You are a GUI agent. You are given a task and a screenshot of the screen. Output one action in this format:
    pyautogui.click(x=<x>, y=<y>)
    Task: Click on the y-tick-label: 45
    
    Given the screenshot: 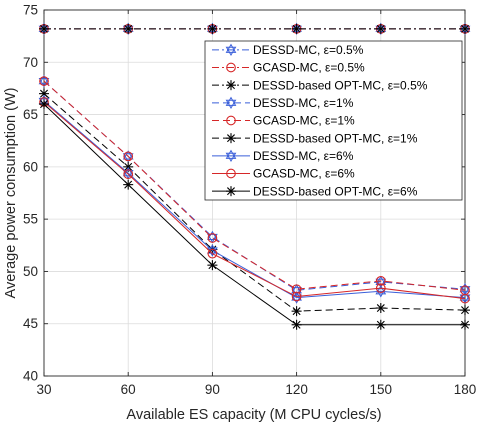 What is the action you would take?
    pyautogui.click(x=30, y=323)
    